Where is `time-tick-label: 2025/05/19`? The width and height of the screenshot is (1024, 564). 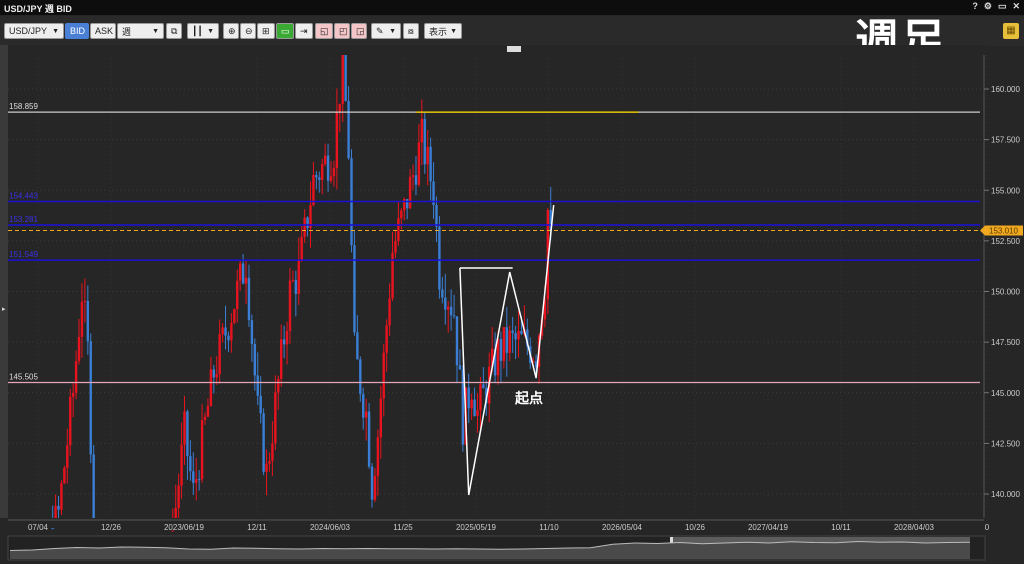 time-tick-label: 2025/05/19 is located at coordinates (476, 527).